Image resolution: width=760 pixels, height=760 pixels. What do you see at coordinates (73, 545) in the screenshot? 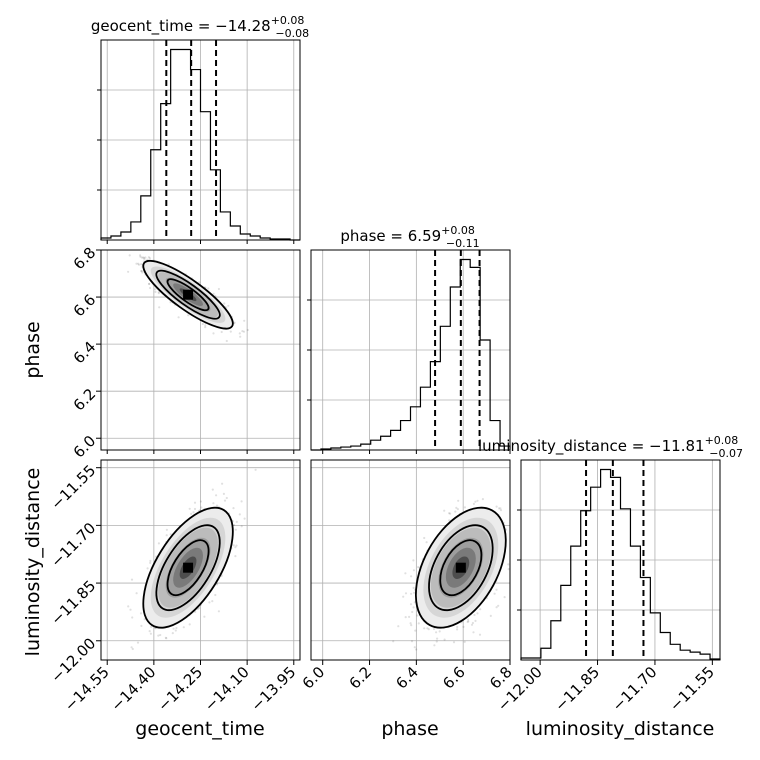
I see `y-tick-label: −11.70` at bounding box center [73, 545].